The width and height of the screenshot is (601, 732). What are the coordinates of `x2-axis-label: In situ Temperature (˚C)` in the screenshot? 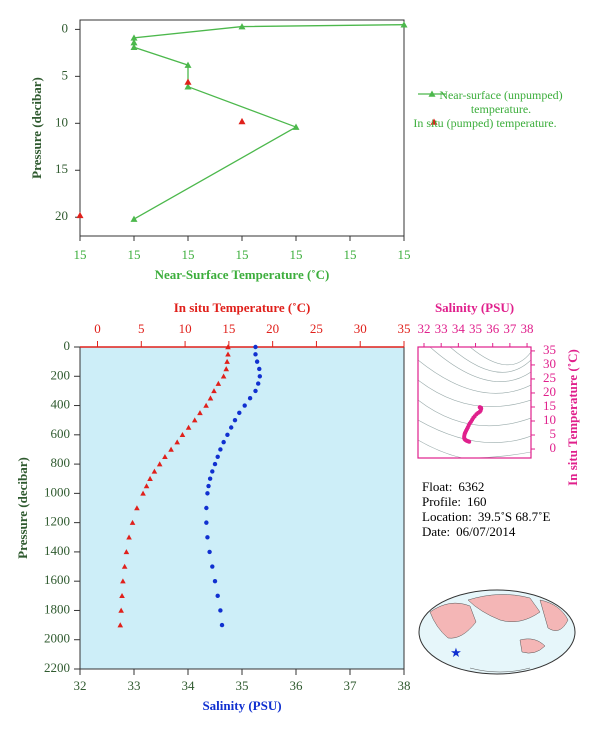 It's located at (242, 307).